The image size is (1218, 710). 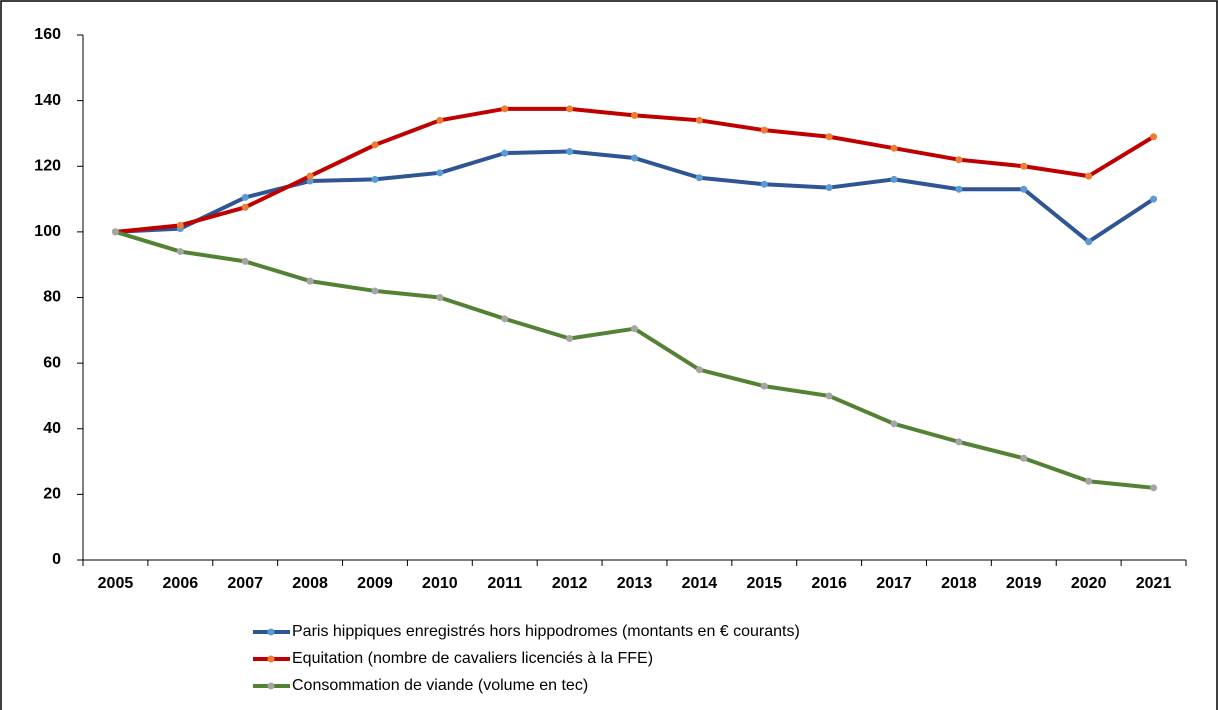 I want to click on y-tick-label: 80, so click(x=52, y=297).